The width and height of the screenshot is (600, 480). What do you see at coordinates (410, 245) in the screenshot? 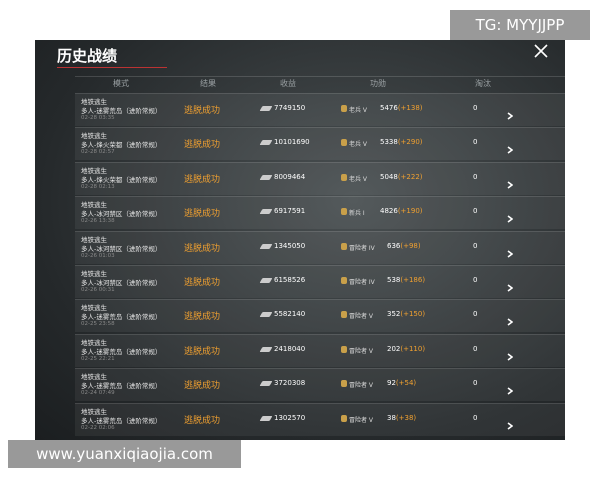
I see `merit-gain: (+98)` at bounding box center [410, 245].